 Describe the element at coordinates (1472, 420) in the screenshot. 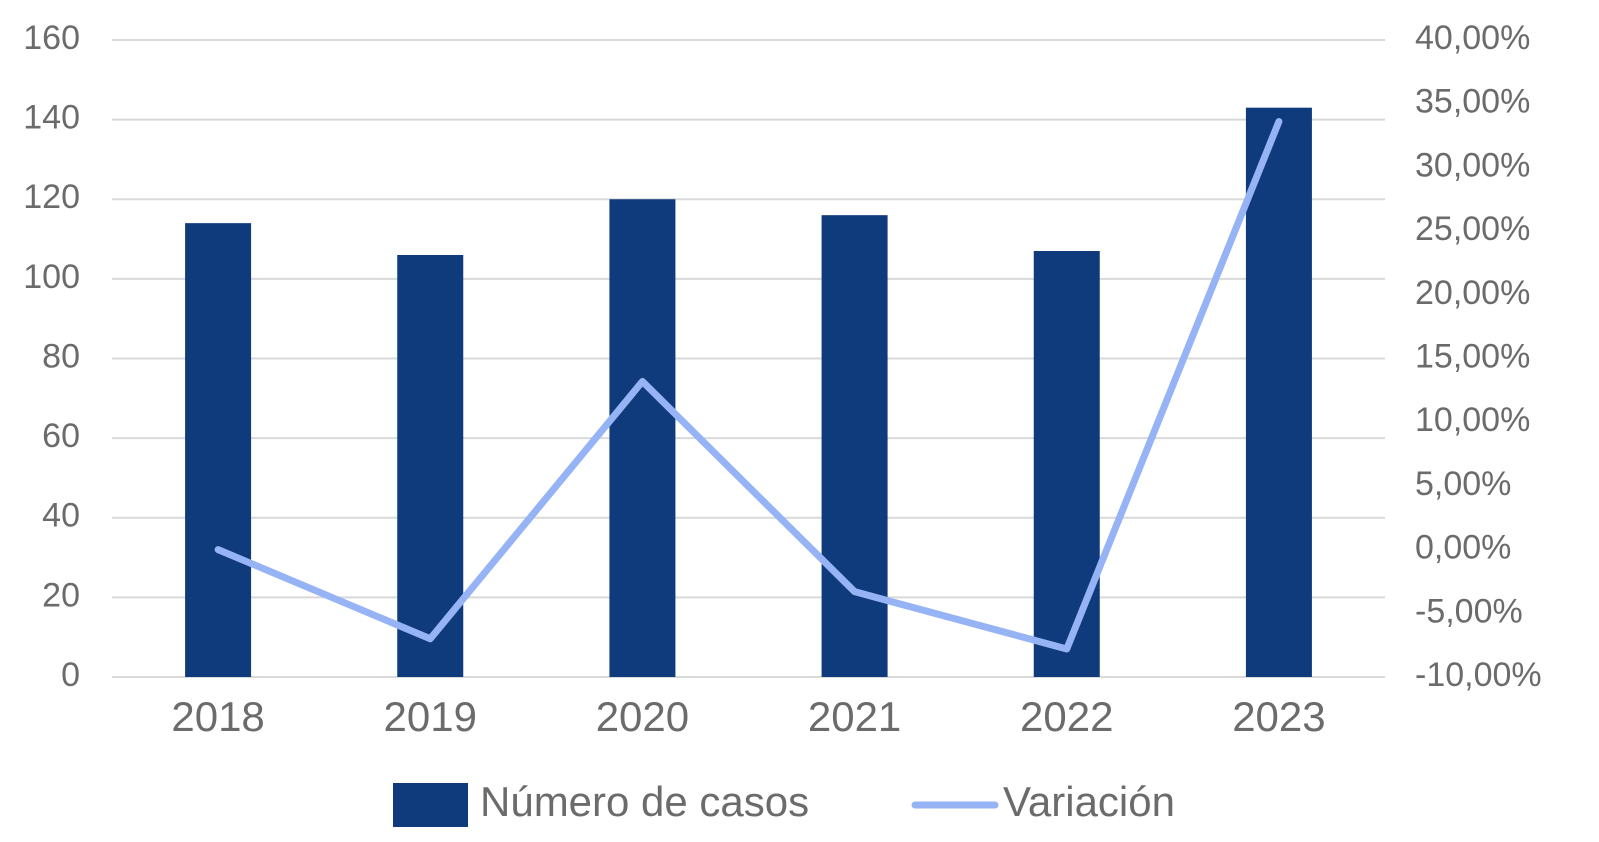

I see `y2-tick-label: 10,00%` at that location.